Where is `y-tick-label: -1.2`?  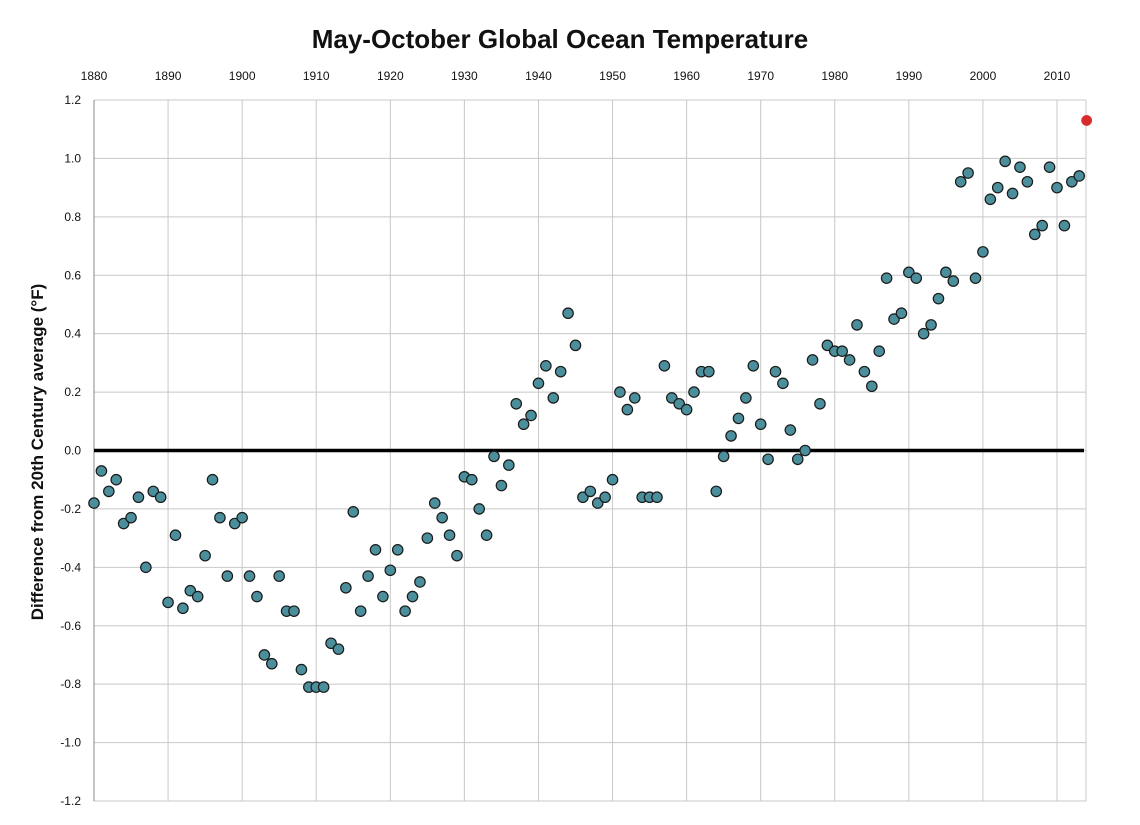
y-tick-label: -1.2 is located at coordinates (70, 801).